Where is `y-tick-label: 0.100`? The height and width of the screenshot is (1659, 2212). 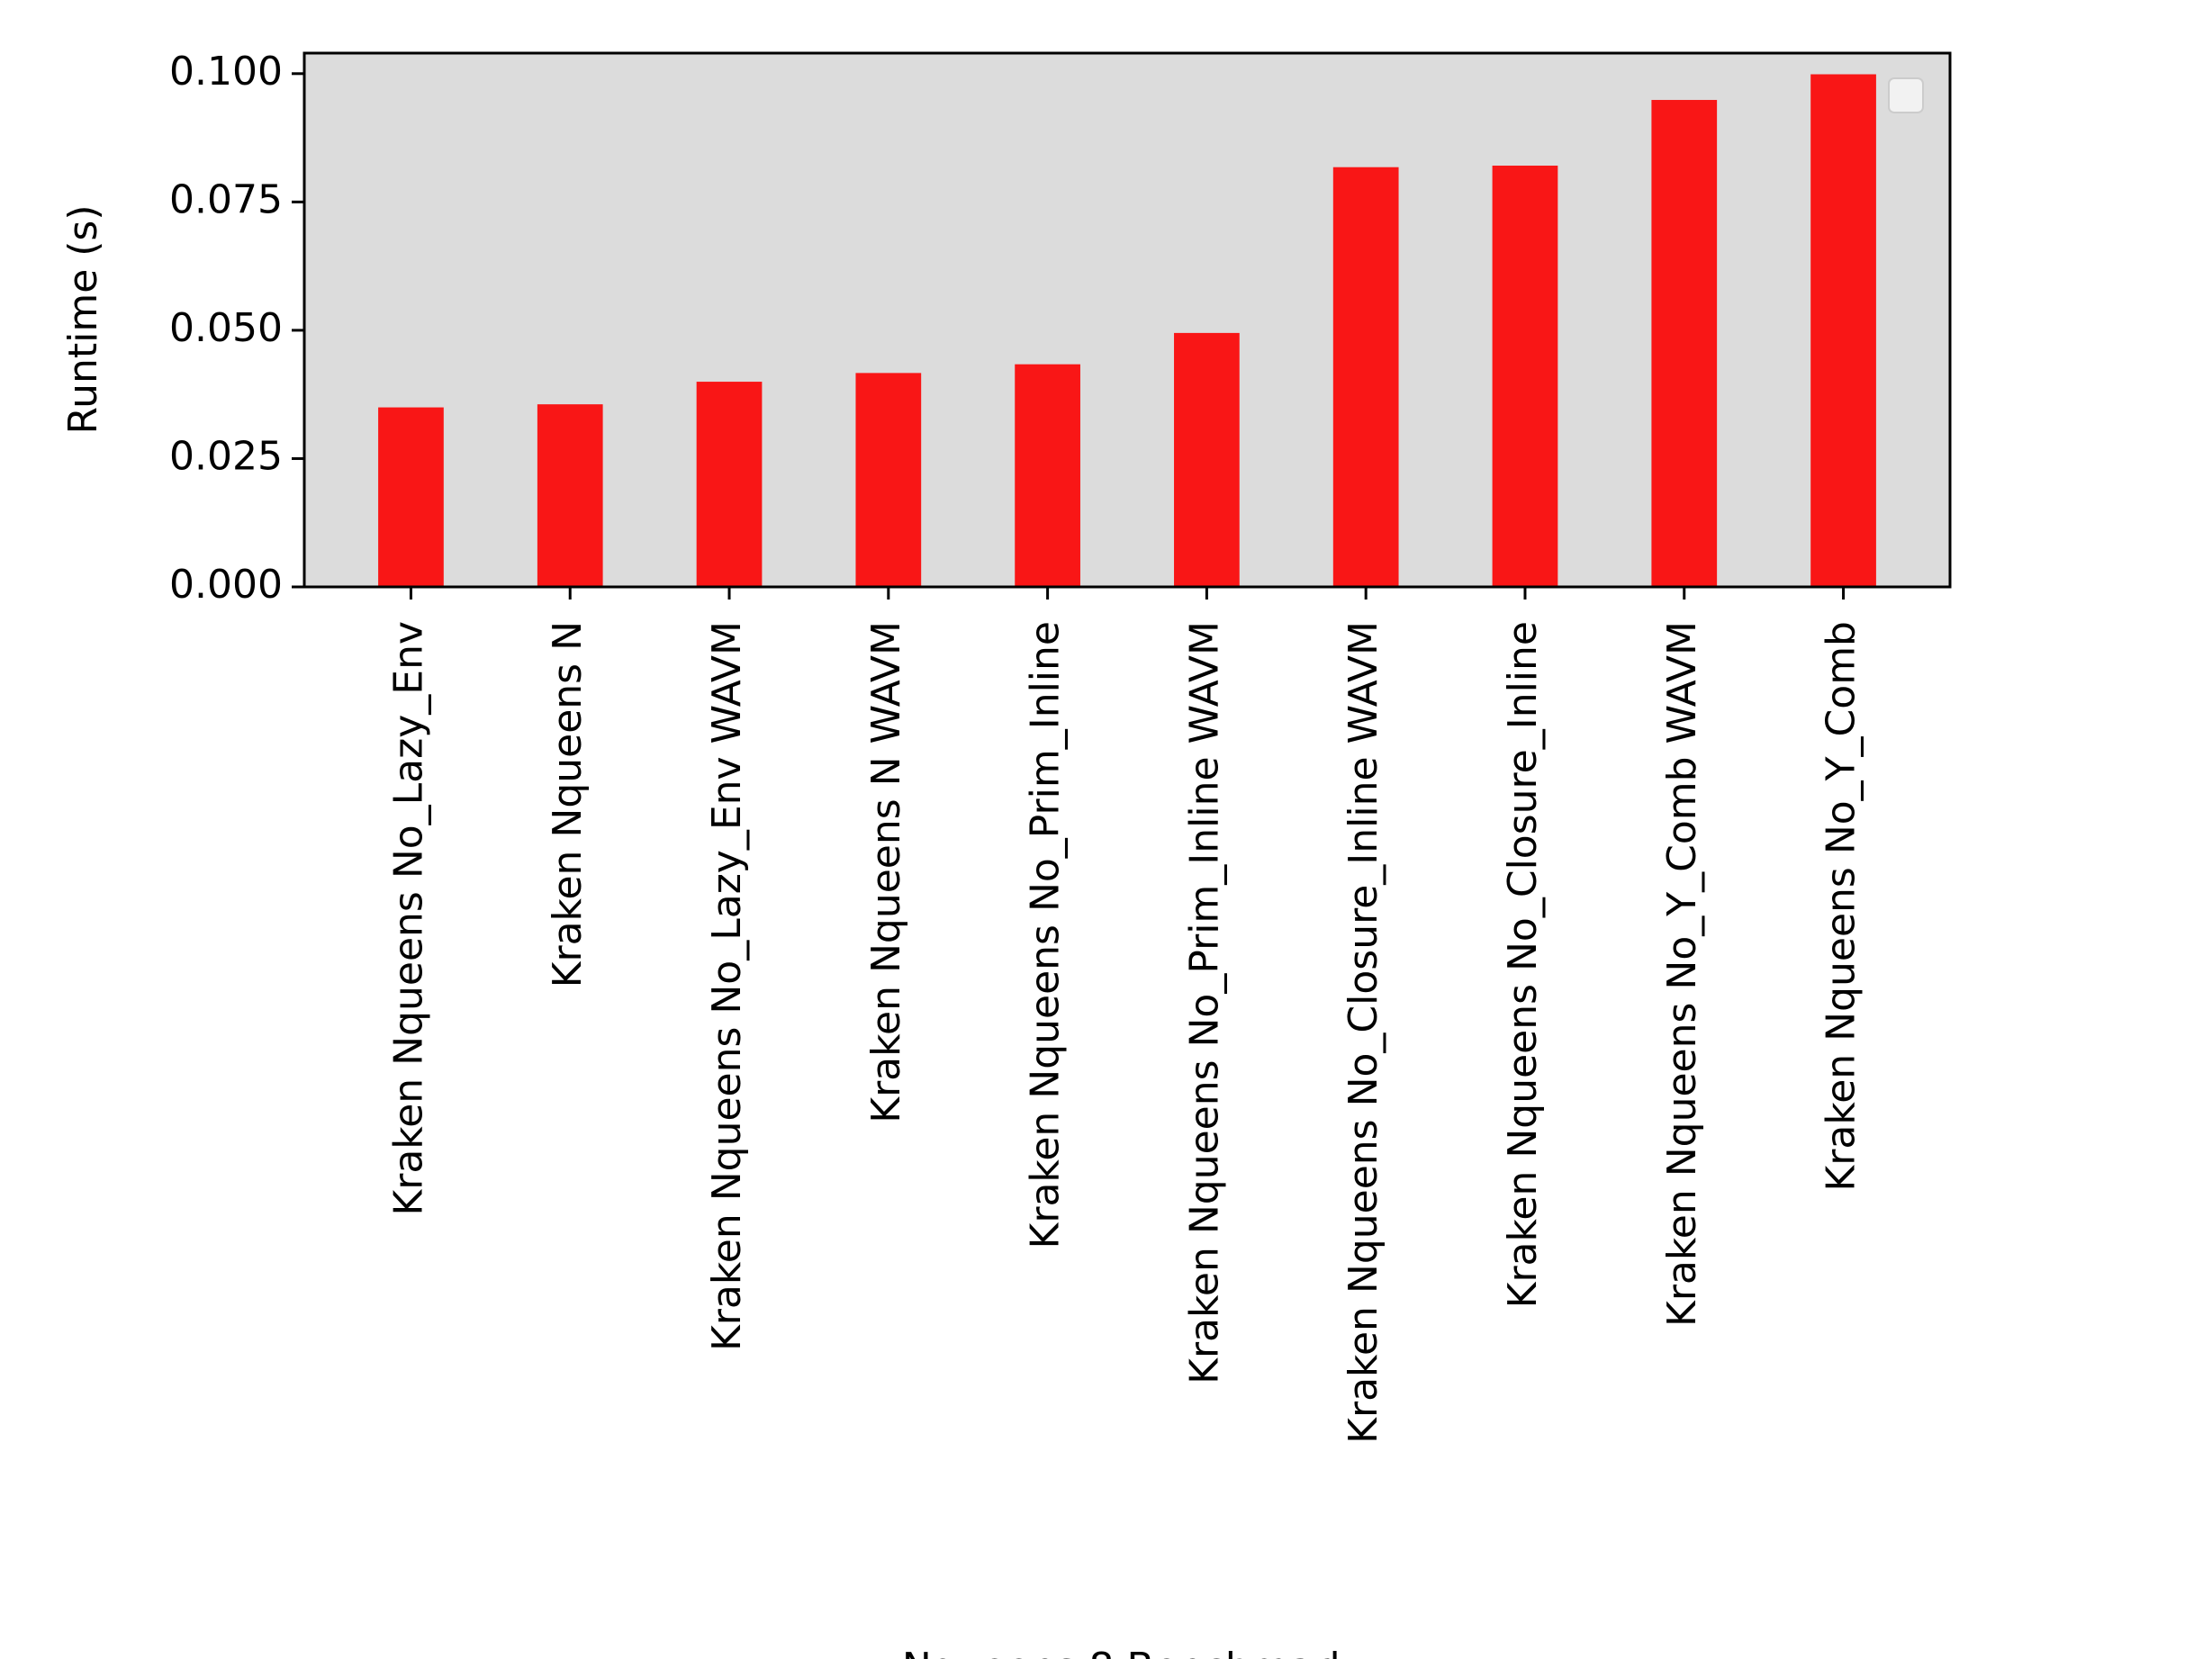
y-tick-label: 0.100 is located at coordinates (226, 72).